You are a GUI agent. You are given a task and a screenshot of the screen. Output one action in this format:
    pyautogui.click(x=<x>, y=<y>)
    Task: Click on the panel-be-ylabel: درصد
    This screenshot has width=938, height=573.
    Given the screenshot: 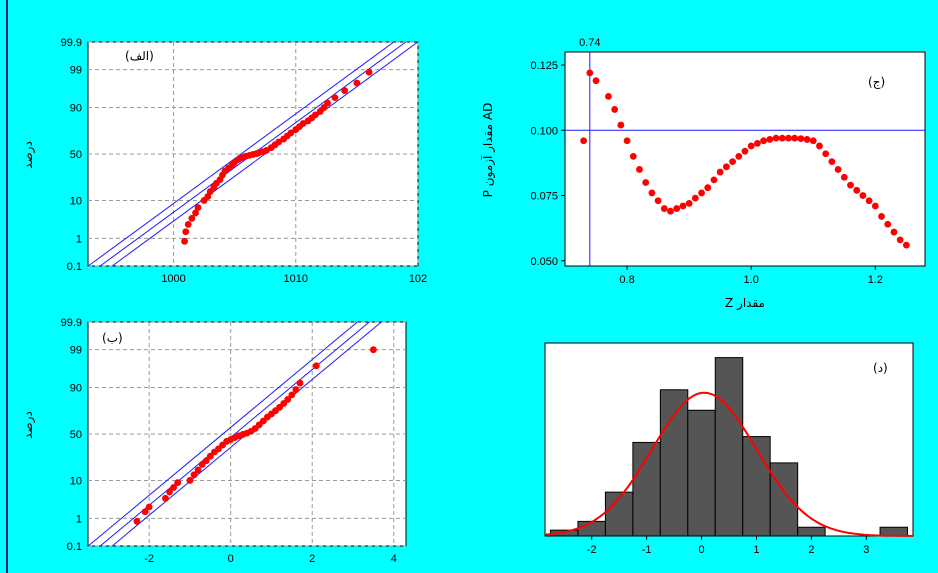 What is the action you would take?
    pyautogui.click(x=28, y=425)
    